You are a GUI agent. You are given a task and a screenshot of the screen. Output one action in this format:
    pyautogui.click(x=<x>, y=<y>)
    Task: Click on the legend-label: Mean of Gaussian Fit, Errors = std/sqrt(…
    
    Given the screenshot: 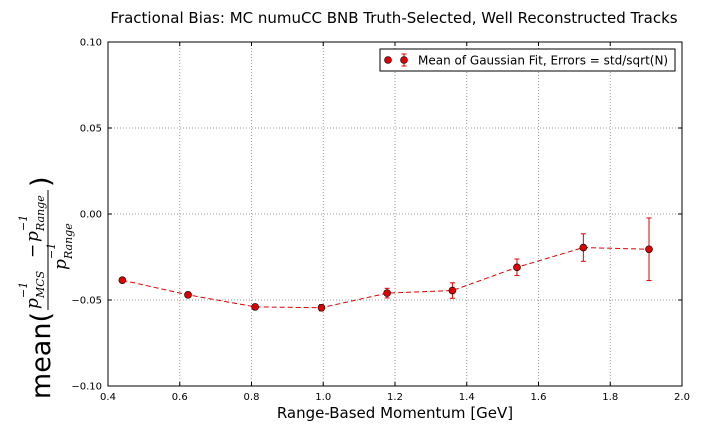 What is the action you would take?
    pyautogui.click(x=543, y=61)
    